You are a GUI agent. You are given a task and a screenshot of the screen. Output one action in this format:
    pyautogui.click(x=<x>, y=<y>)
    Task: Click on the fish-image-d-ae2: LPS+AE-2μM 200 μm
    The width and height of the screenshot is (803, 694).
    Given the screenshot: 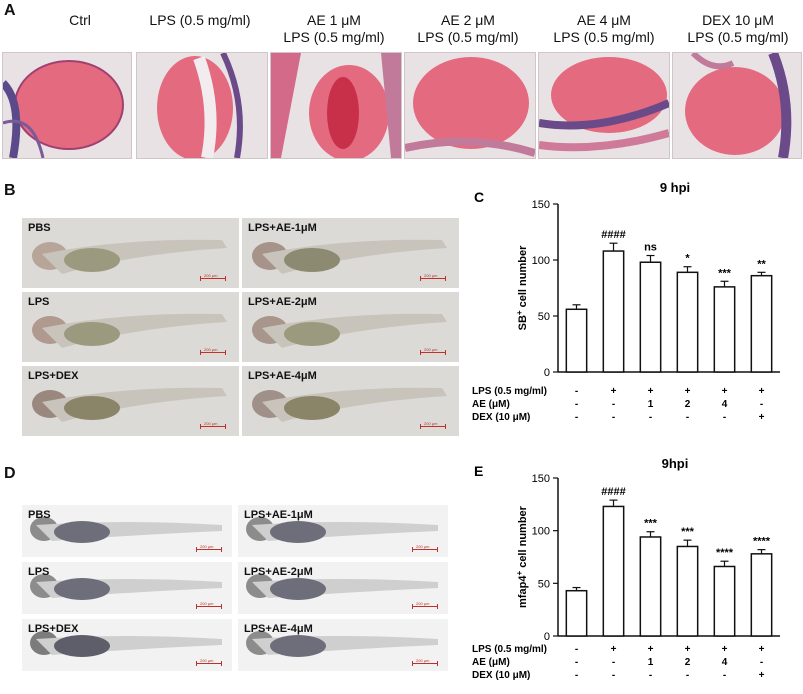 What is the action you would take?
    pyautogui.click(x=343, y=588)
    